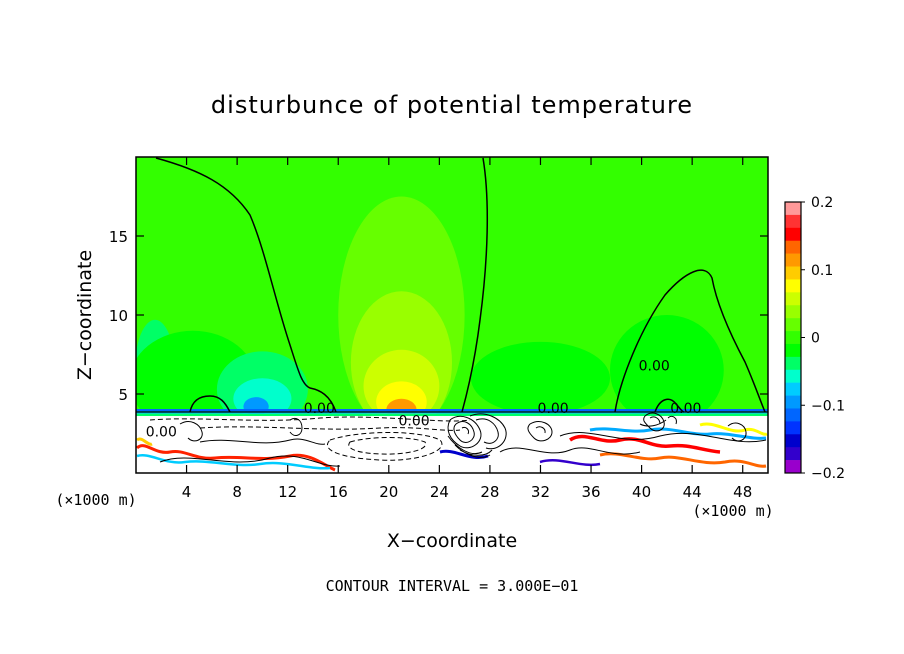 Image resolution: width=904 pixels, height=654 pixels. What do you see at coordinates (692, 492) in the screenshot?
I see `x-tick-label: 44` at bounding box center [692, 492].